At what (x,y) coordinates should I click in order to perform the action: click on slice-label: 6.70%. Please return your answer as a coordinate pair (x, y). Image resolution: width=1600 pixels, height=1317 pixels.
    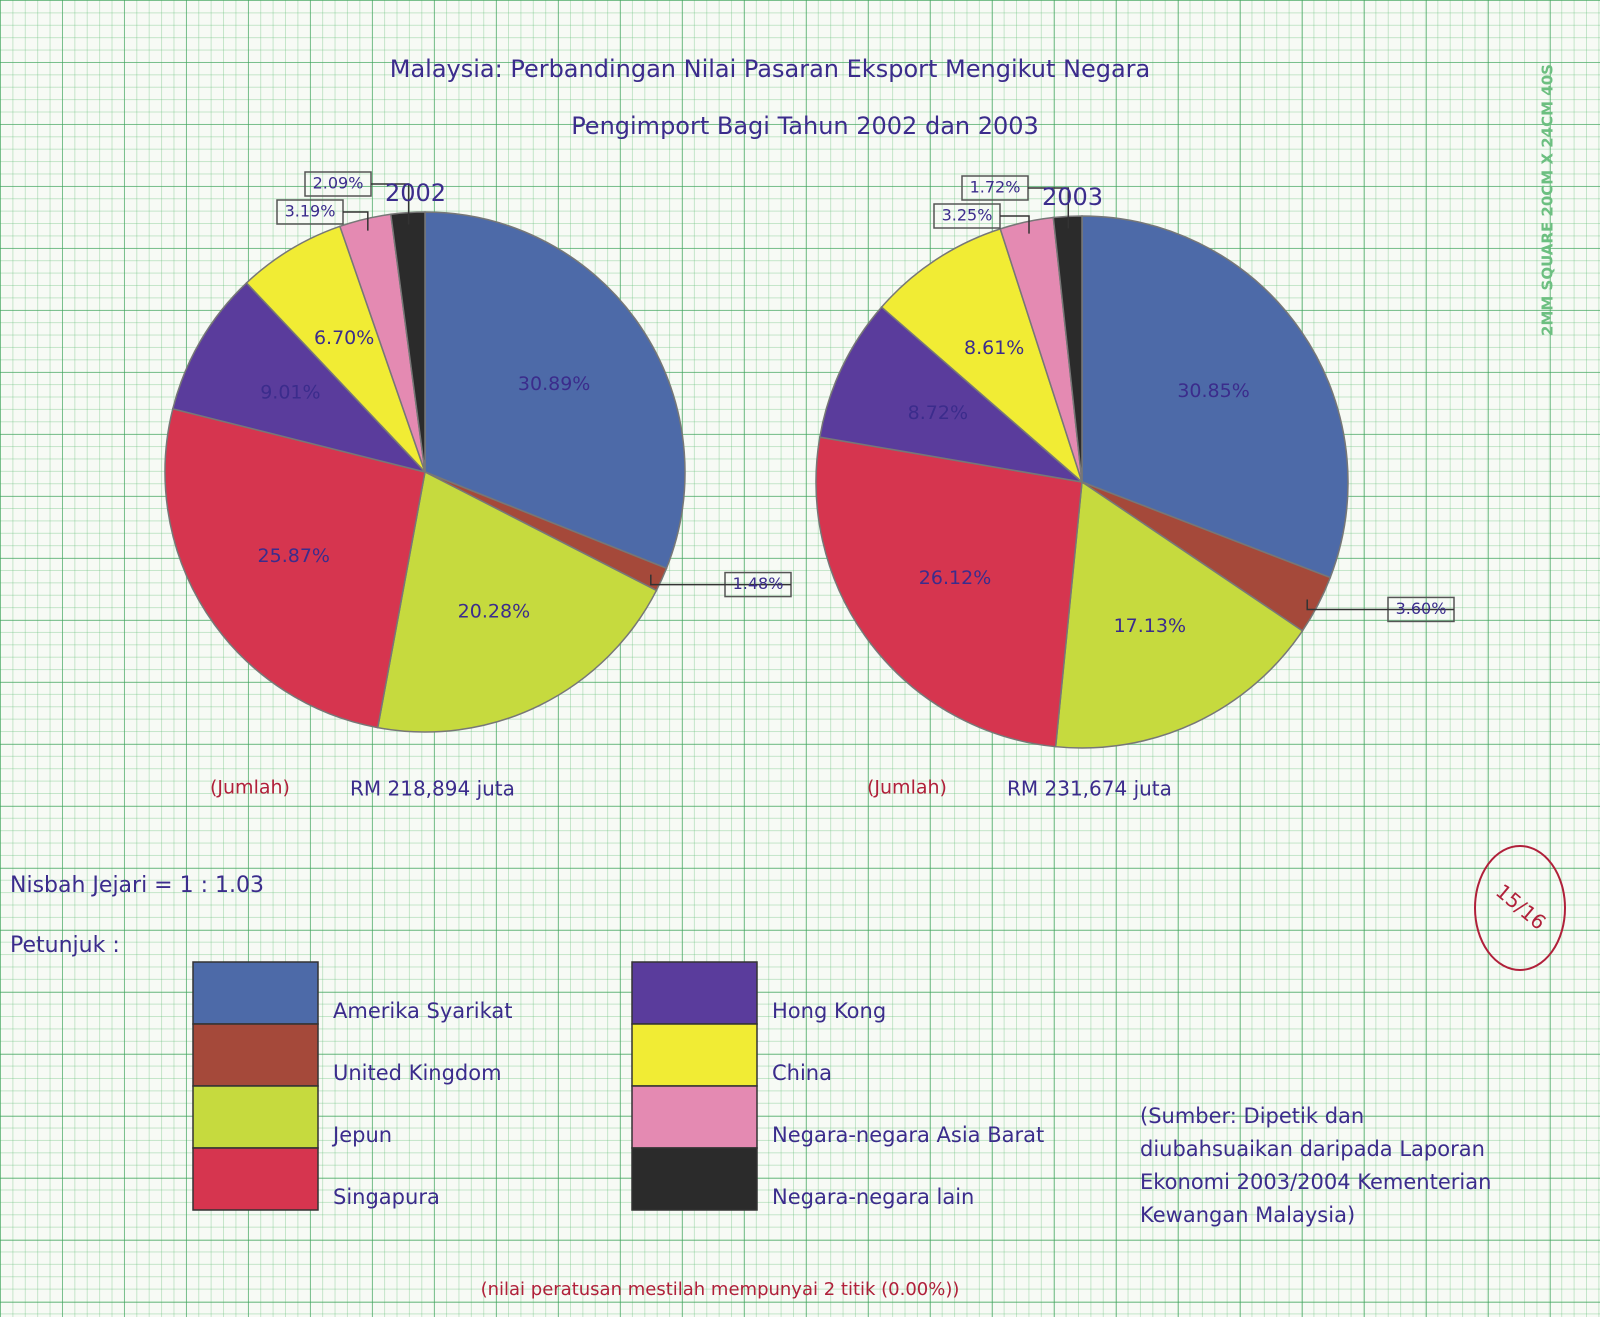
    Looking at the image, I should click on (344, 338).